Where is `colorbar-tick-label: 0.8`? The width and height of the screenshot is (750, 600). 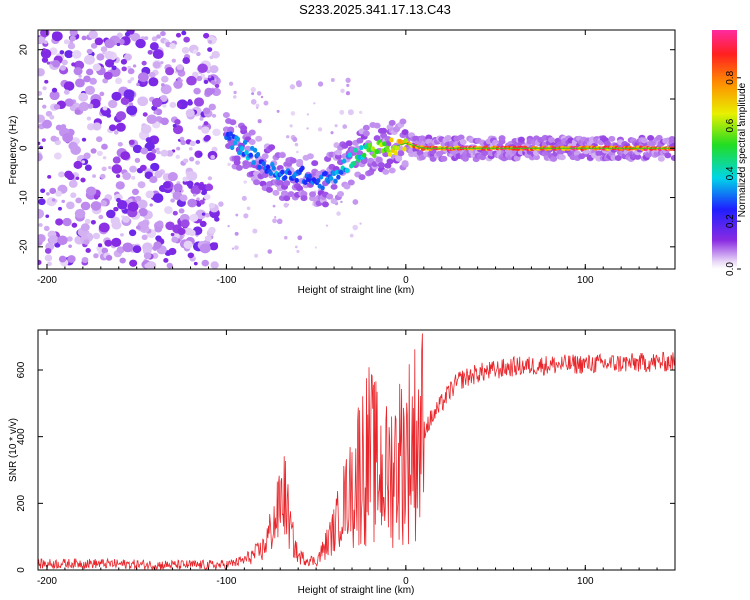 colorbar-tick-label: 0.8 is located at coordinates (730, 77).